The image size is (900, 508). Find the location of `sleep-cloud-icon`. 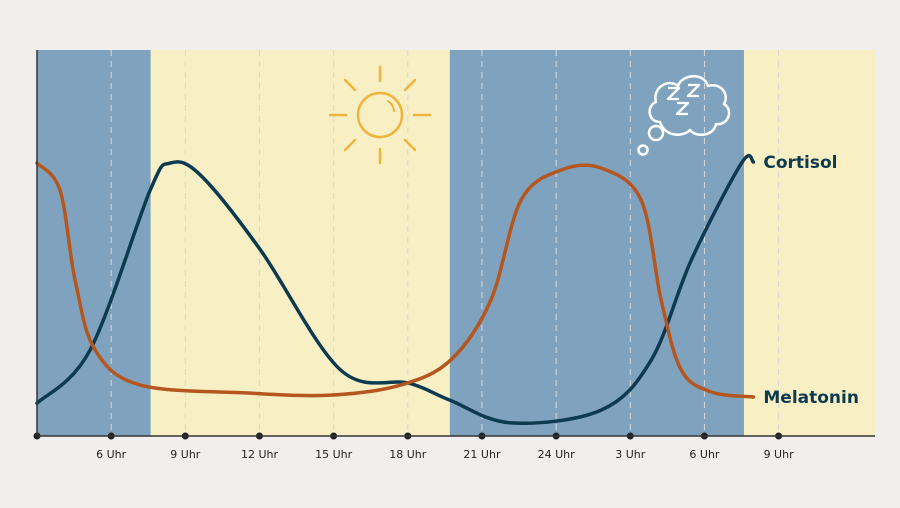

sleep-cloud-icon is located at coordinates (684, 115).